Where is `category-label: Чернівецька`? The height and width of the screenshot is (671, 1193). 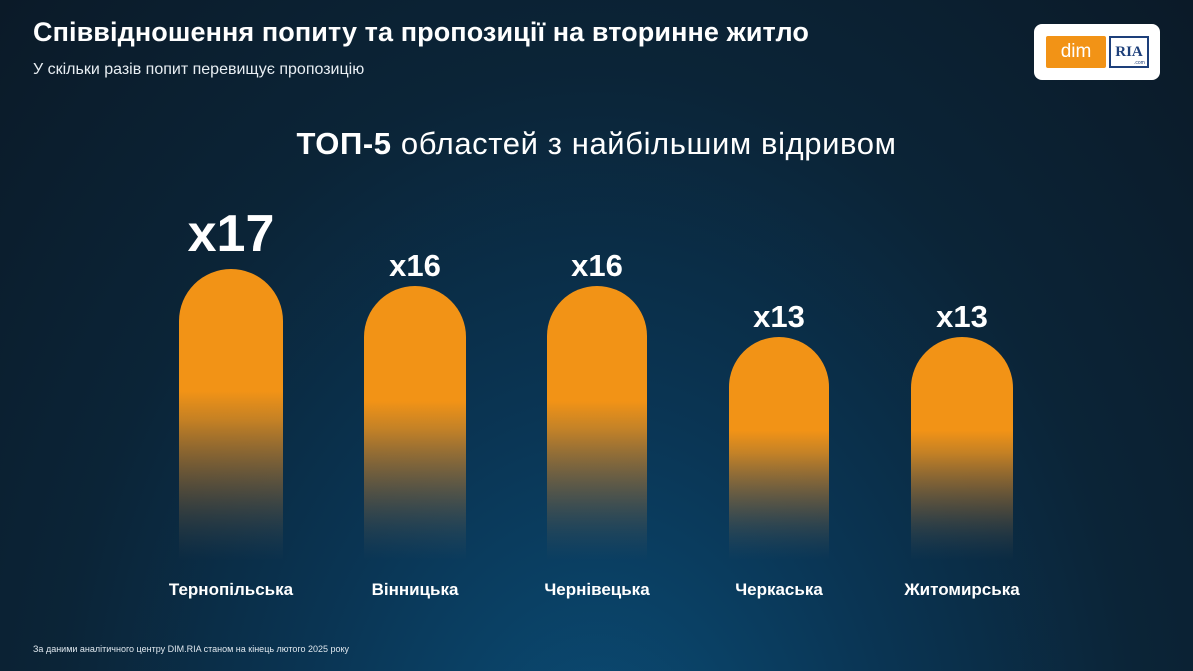 category-label: Чернівецька is located at coordinates (597, 589).